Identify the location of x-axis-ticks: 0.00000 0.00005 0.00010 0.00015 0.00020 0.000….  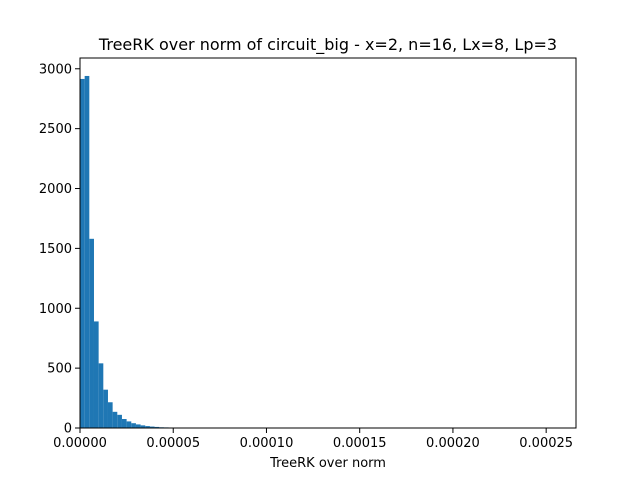
(313, 439).